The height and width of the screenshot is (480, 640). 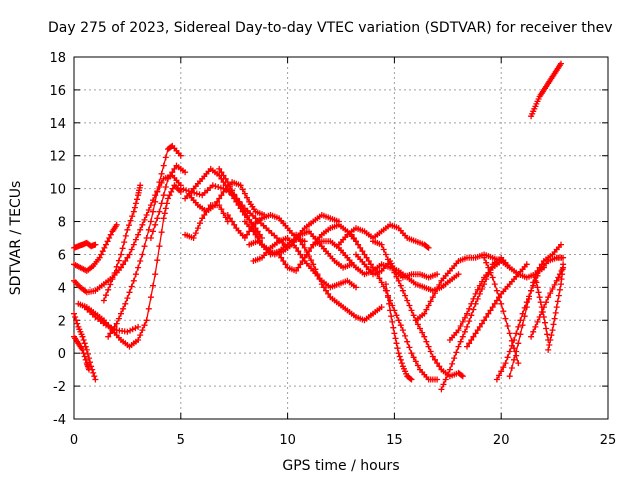 I want to click on y-tick-label: 6, so click(x=62, y=255).